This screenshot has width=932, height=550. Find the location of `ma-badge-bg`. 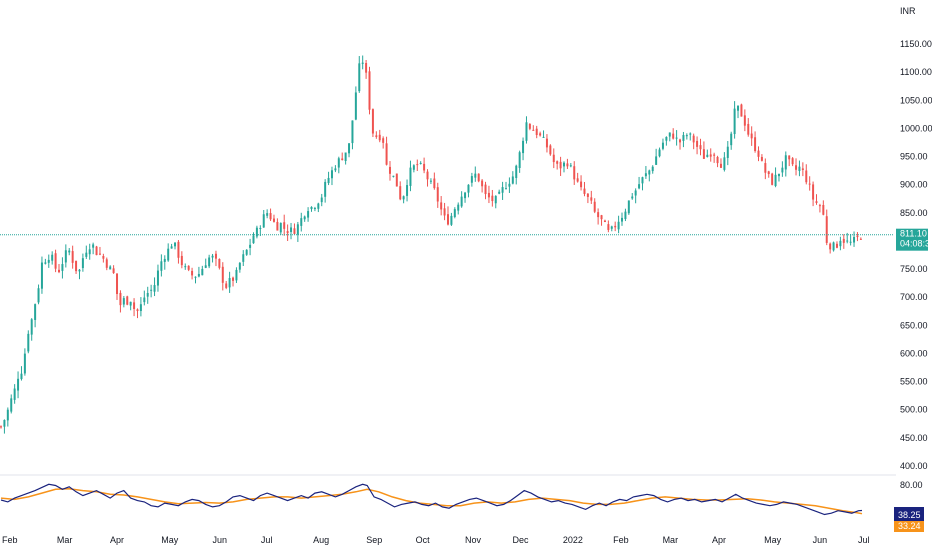

ma-badge-bg is located at coordinates (909, 525).